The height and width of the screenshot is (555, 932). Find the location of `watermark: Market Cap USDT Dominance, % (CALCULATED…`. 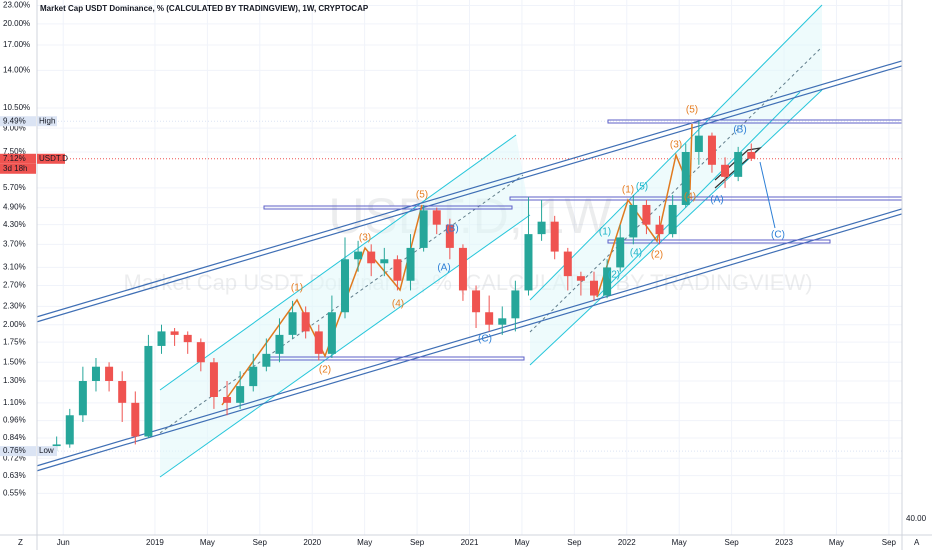

watermark: Market Cap USDT Dominance, % (CALCULATED… is located at coordinates (467, 282).